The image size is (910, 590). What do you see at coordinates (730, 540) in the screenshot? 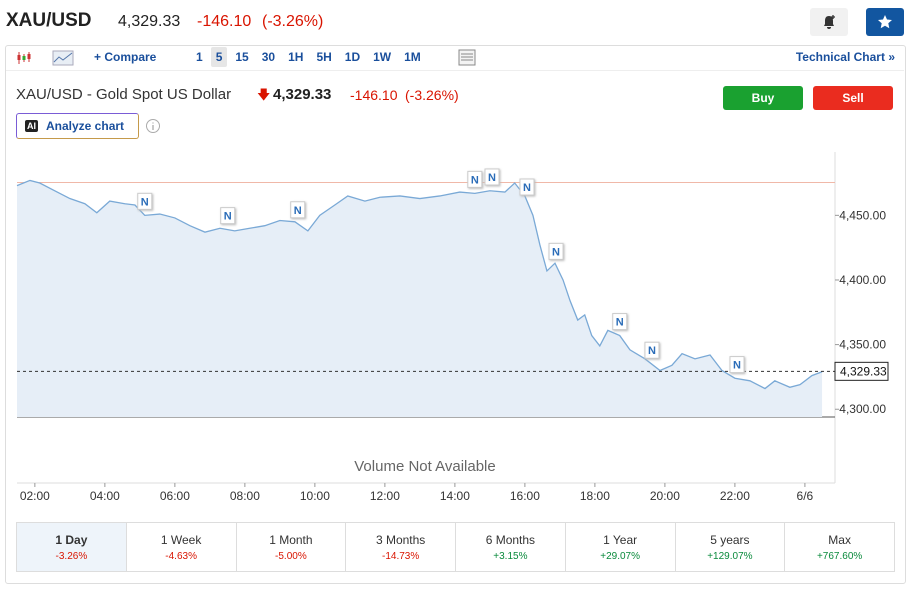
I see `period-name: 5 years` at bounding box center [730, 540].